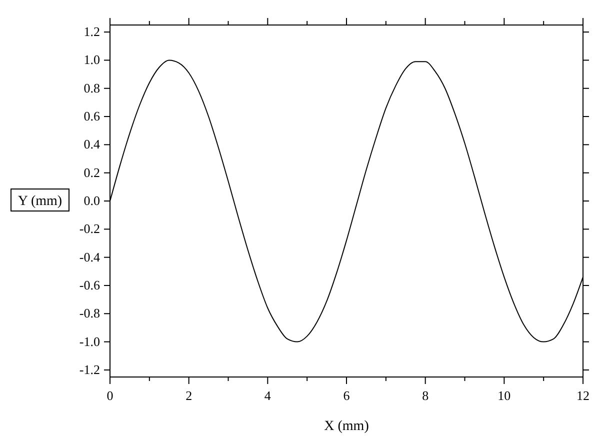 The height and width of the screenshot is (440, 613). I want to click on x-tick-label: 2, so click(189, 395).